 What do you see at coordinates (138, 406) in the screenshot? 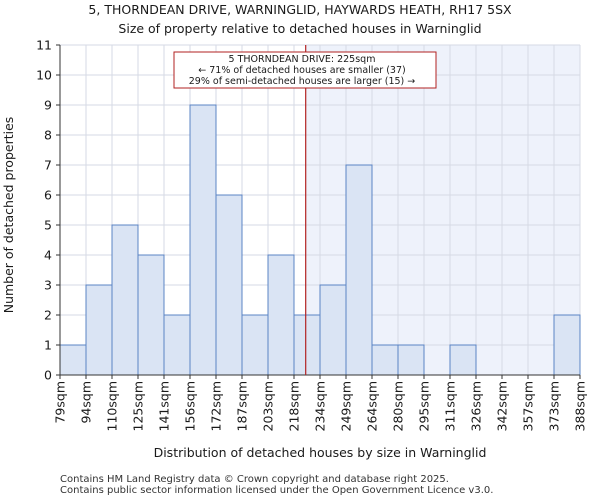
I see `x-tick-label: 125sqm` at bounding box center [138, 406].